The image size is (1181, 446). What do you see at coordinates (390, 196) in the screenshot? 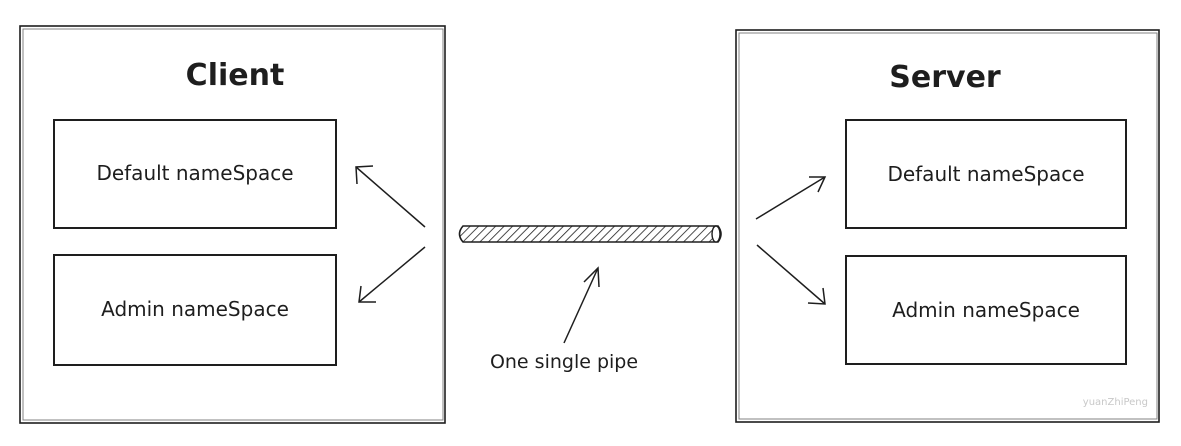
I see `arrow-to-client-default` at bounding box center [390, 196].